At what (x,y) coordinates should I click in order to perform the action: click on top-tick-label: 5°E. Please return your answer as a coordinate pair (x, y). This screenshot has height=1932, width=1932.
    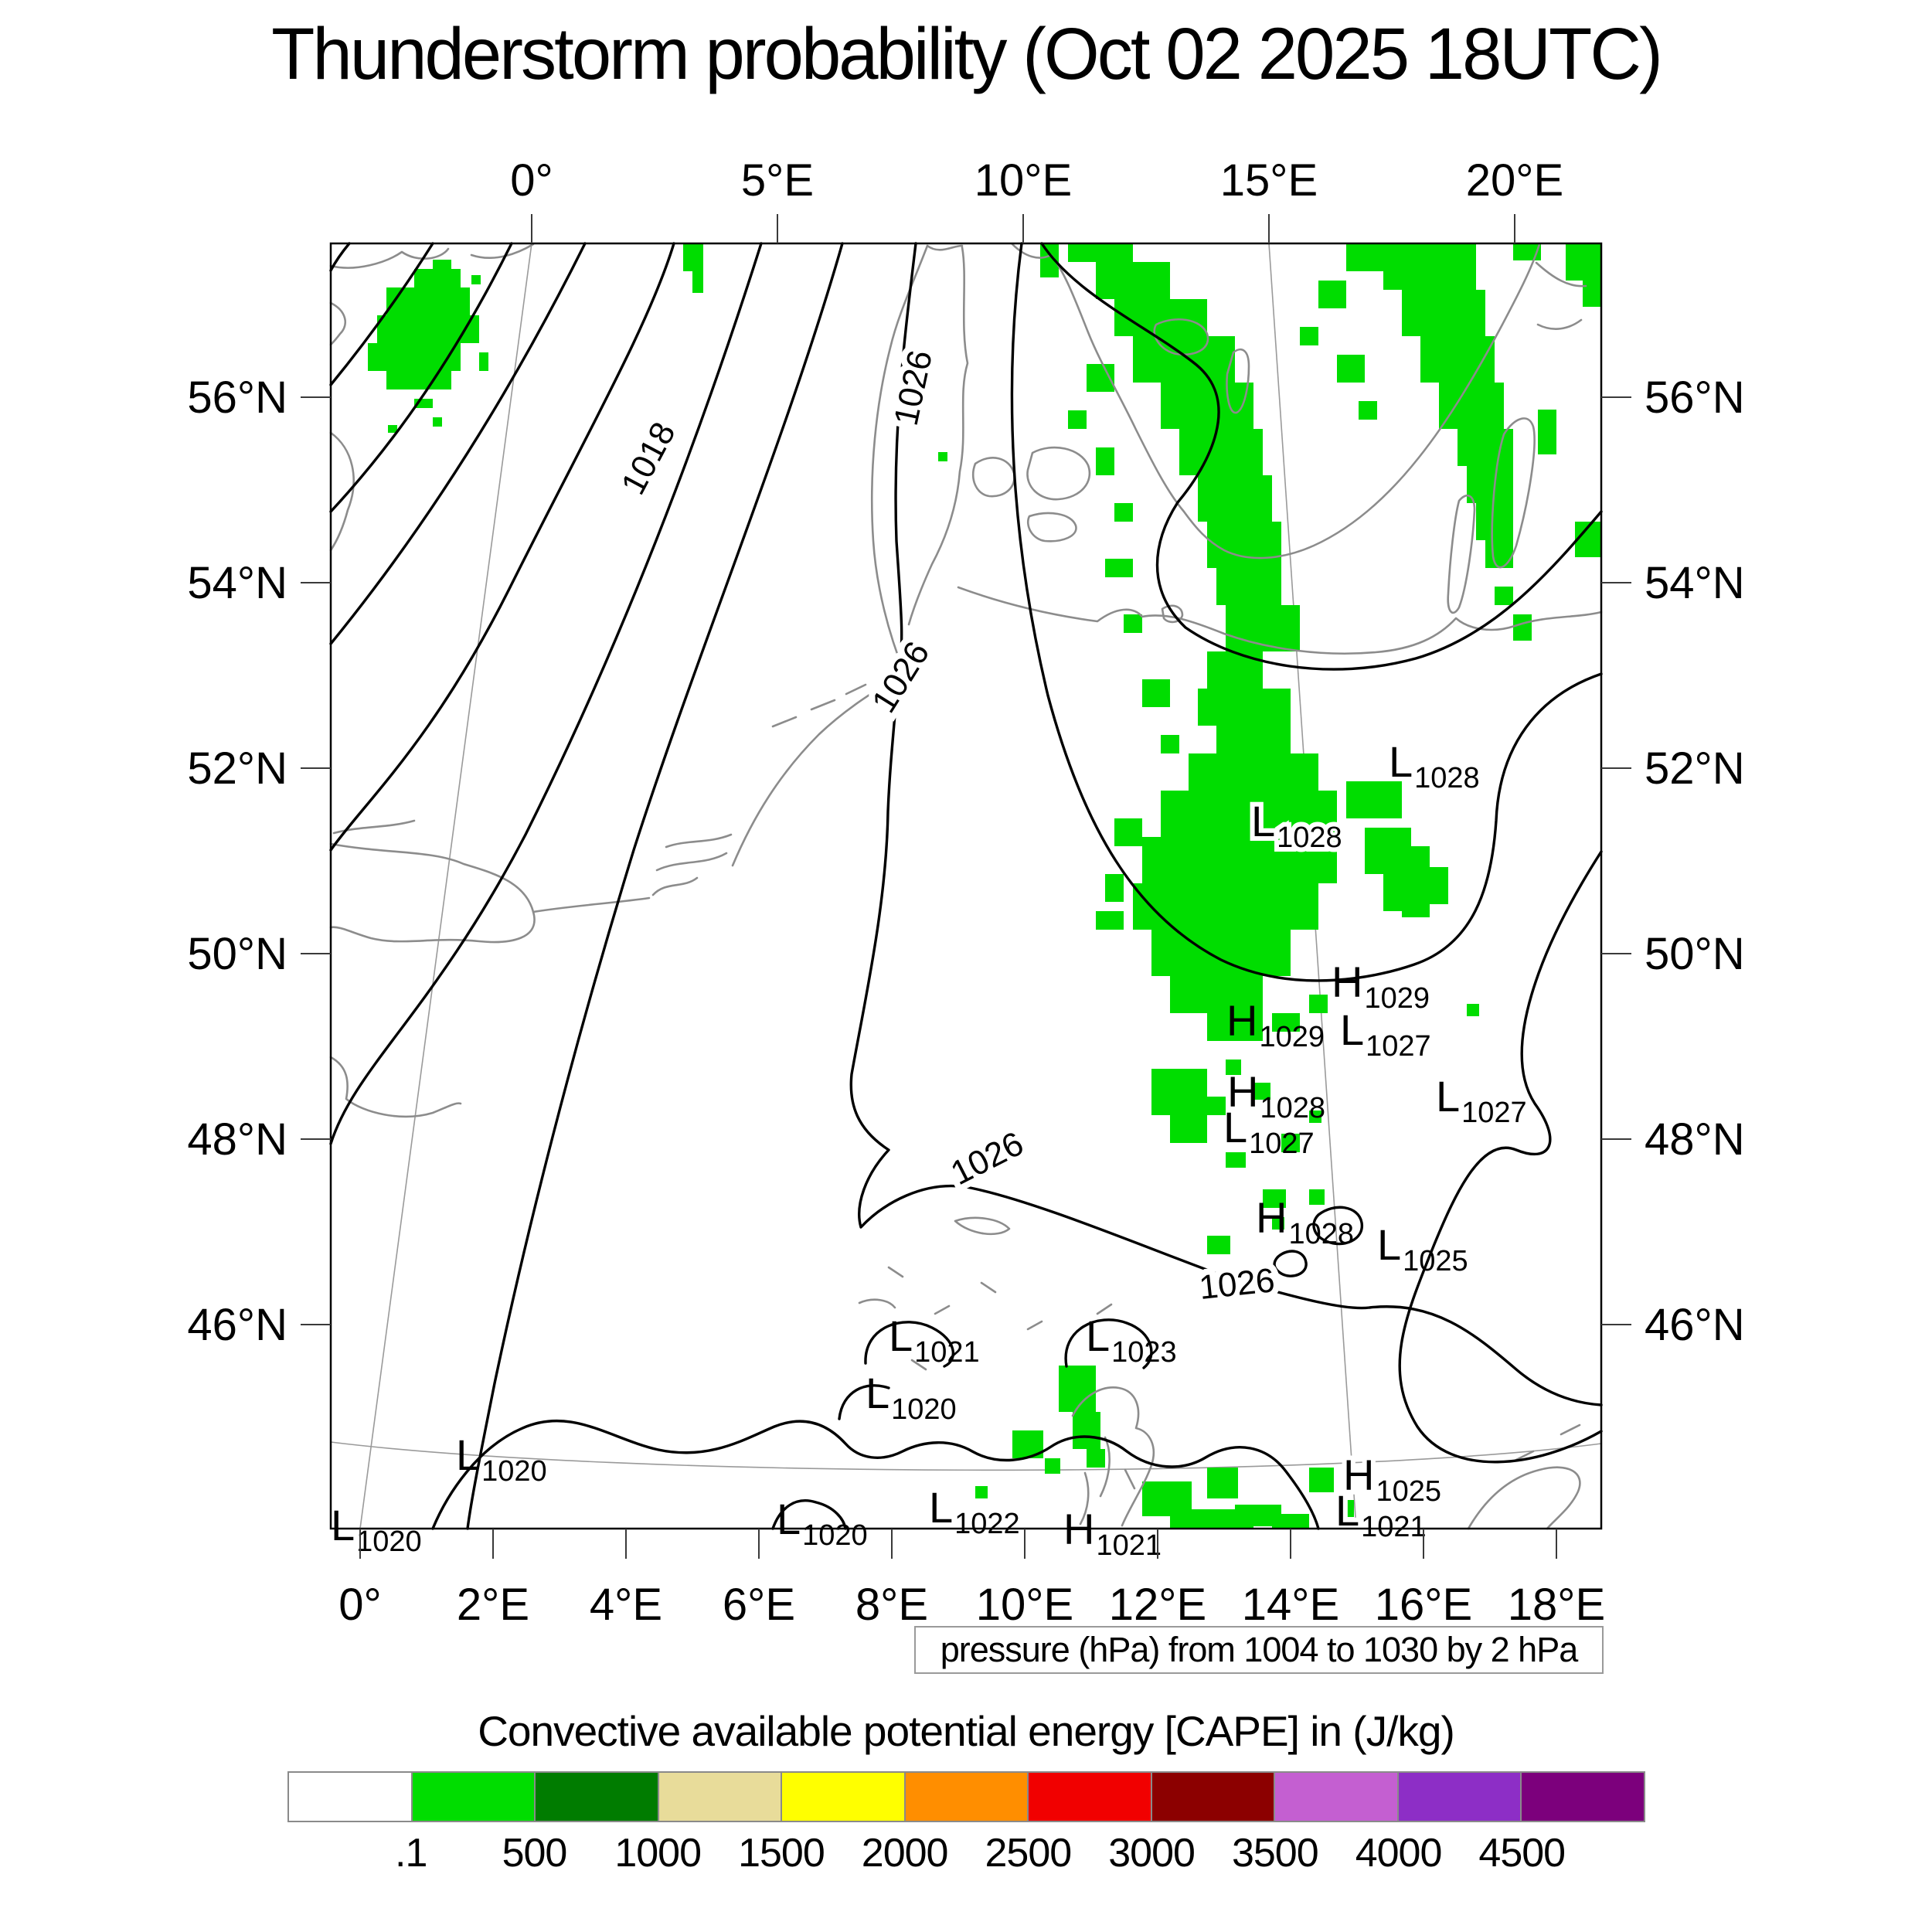
    Looking at the image, I should click on (777, 181).